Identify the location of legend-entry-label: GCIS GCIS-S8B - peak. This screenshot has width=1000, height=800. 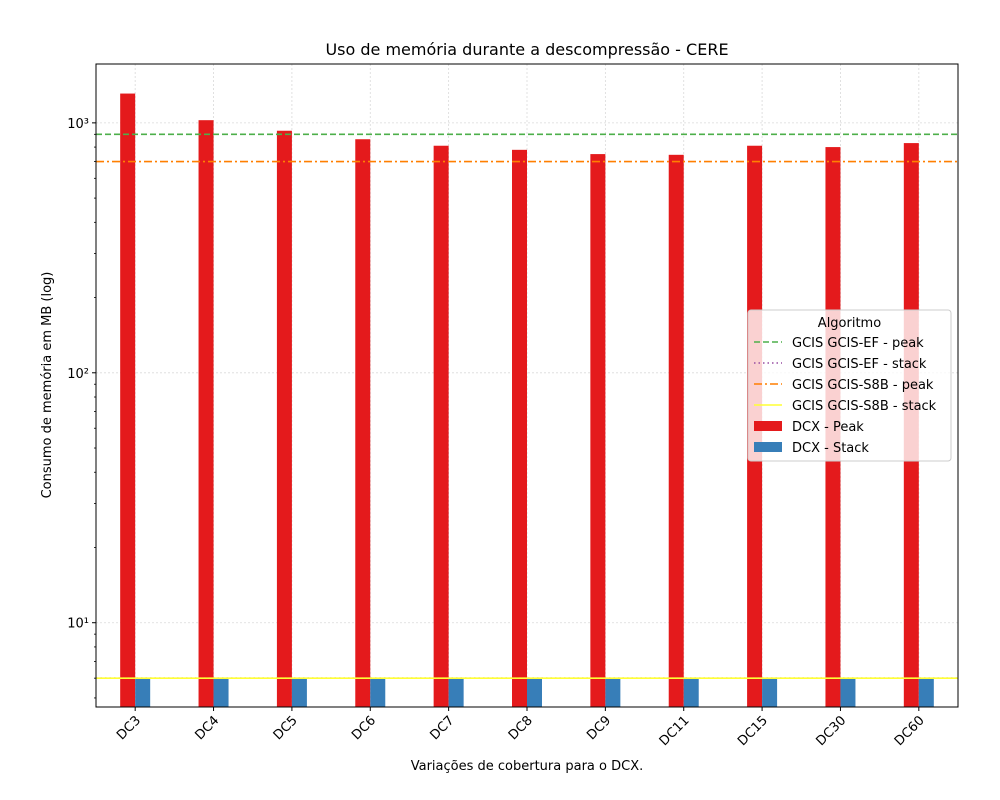
(863, 385).